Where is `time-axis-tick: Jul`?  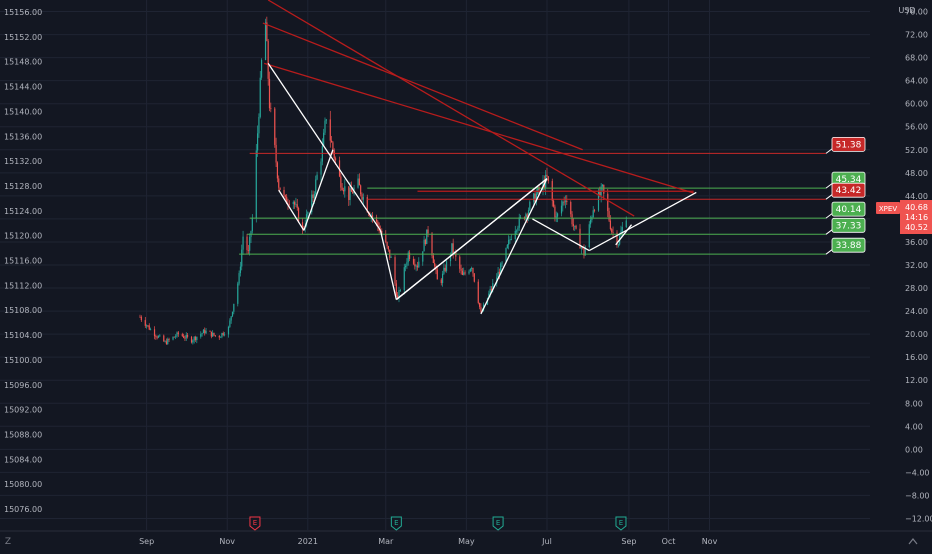
time-axis-tick: Jul is located at coordinates (546, 541).